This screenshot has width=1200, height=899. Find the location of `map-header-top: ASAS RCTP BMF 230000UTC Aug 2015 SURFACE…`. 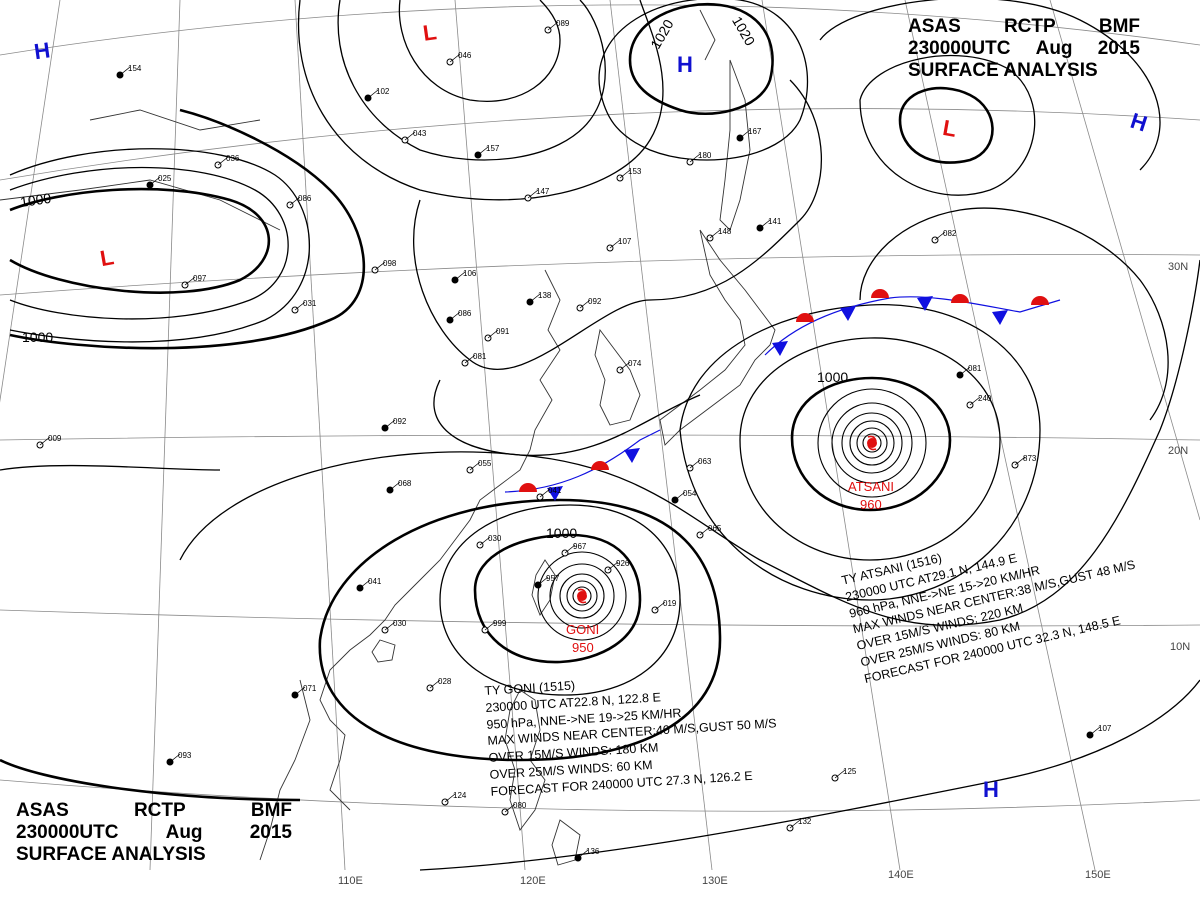

map-header-top: ASAS RCTP BMF 230000UTC Aug 2015 SURFACE… is located at coordinates (1024, 49).